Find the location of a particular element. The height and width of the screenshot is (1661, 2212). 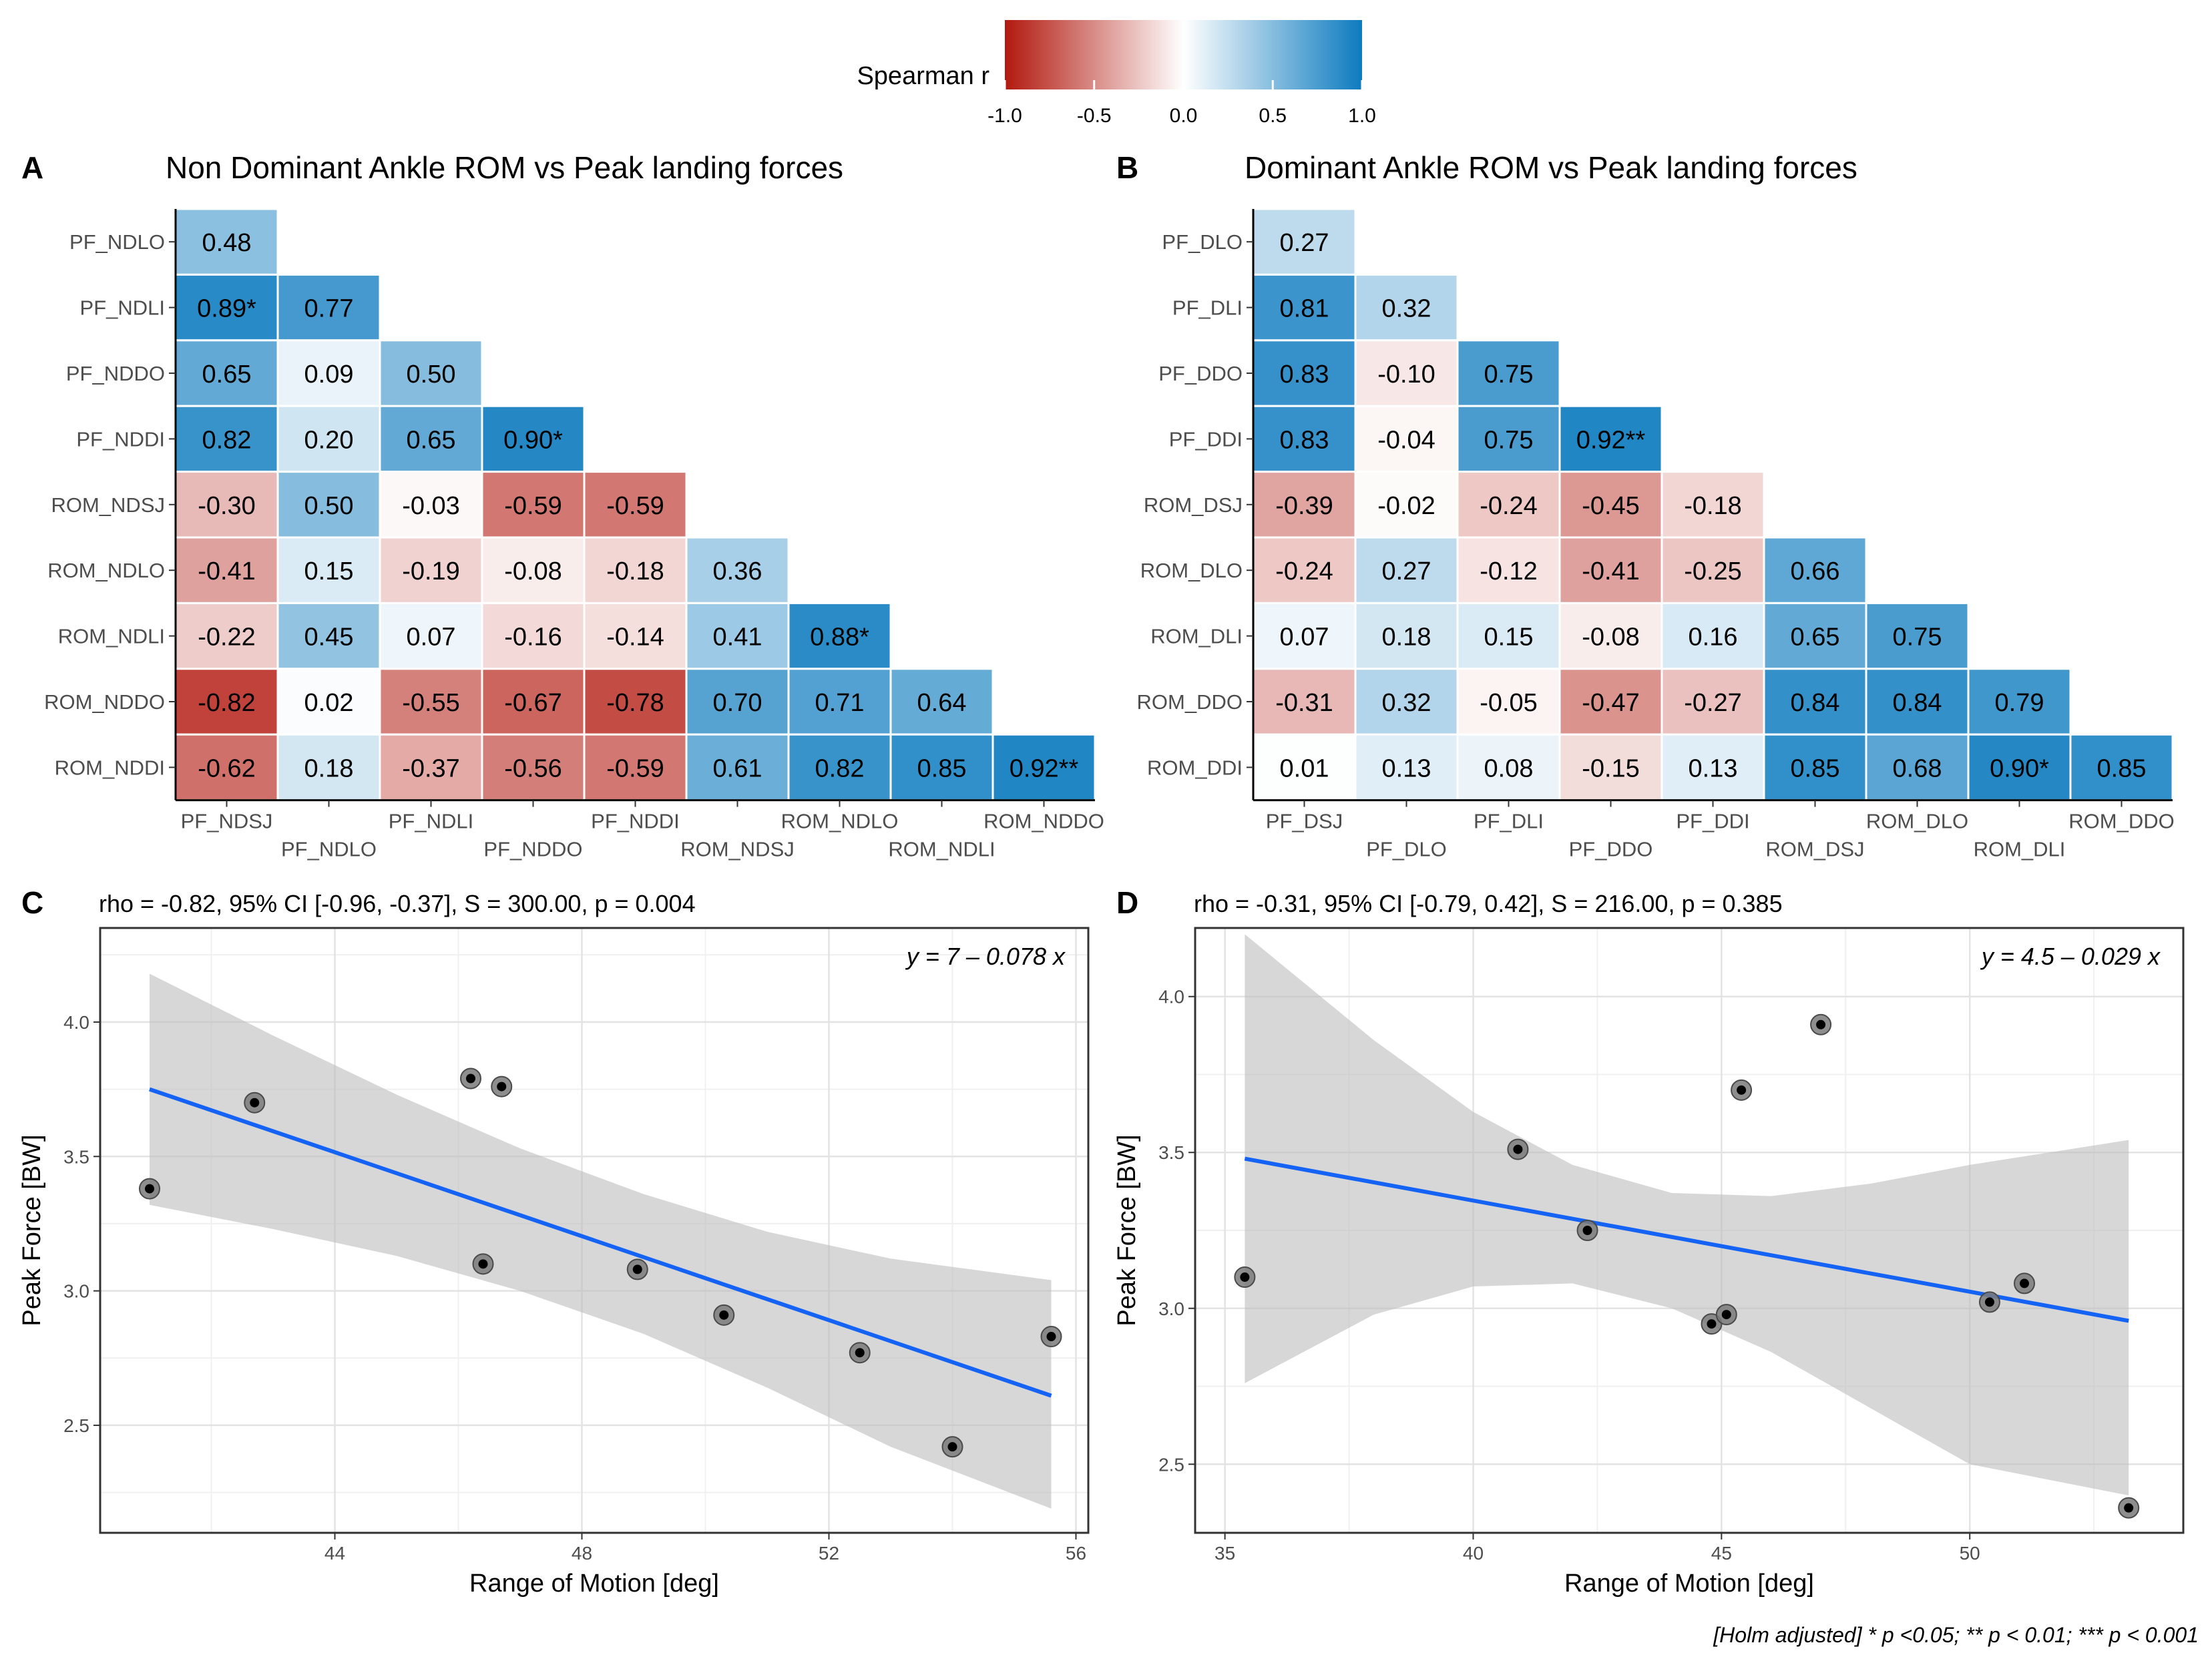

heatmap-row-label: ROM_DSJ is located at coordinates (1193, 505).